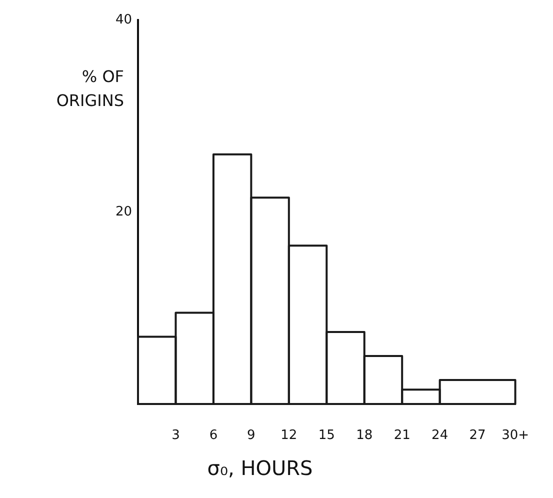 Image resolution: width=553 pixels, height=498 pixels. What do you see at coordinates (326, 436) in the screenshot?
I see `x-tick-label: 15` at bounding box center [326, 436].